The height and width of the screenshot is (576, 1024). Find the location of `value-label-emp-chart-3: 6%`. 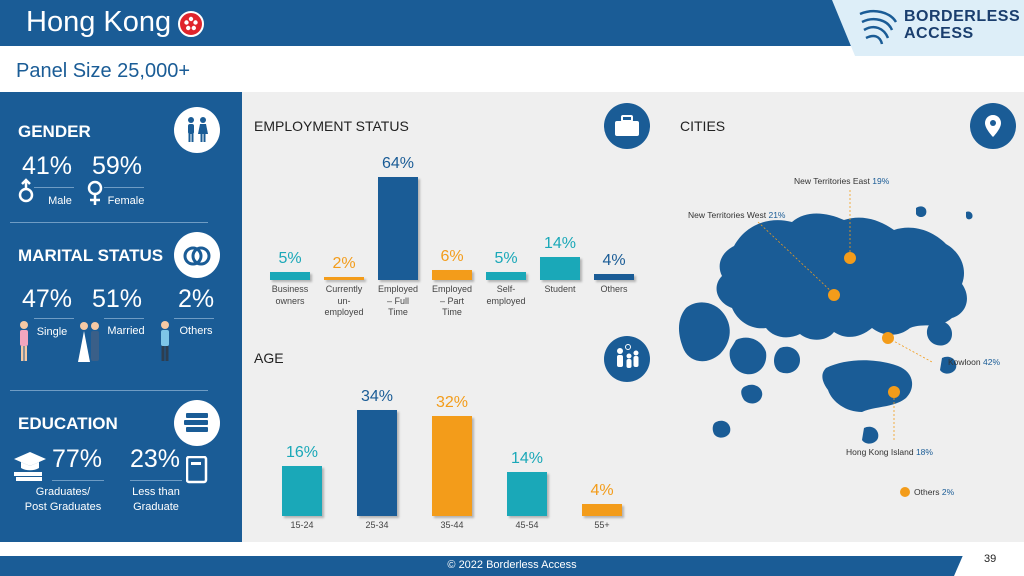

value-label-emp-chart-3: 6% is located at coordinates (452, 257).